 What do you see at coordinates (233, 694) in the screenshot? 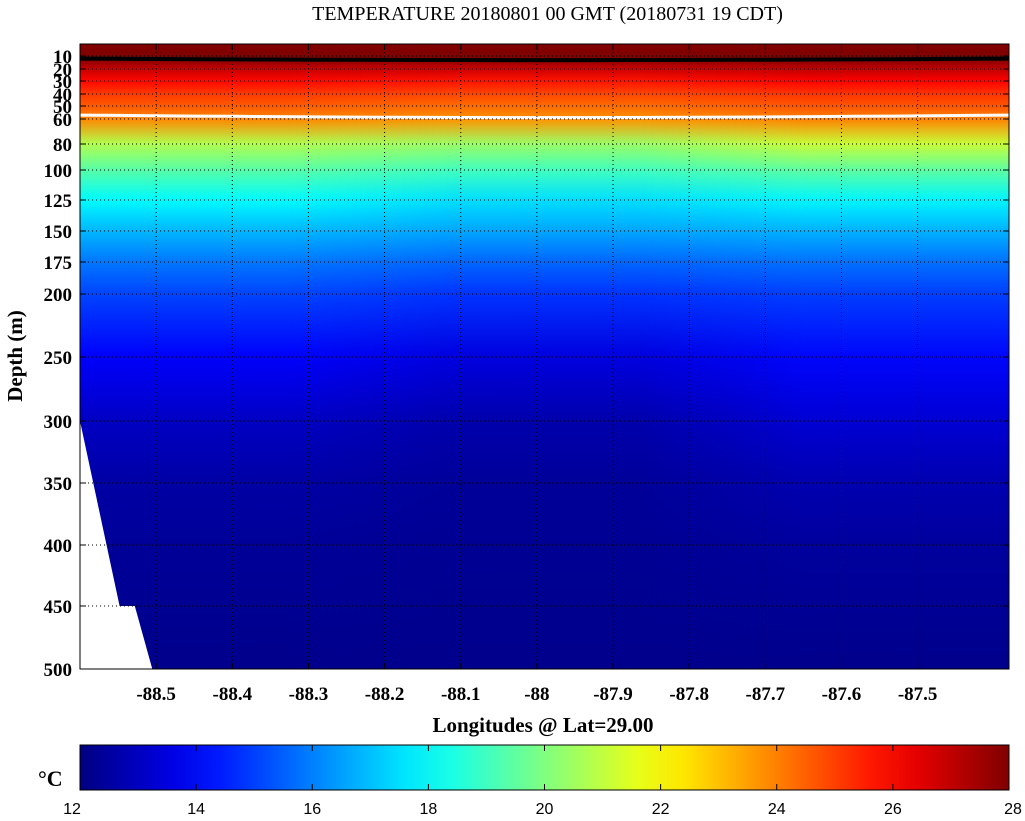
I see `x-tick-label: -88.4` at bounding box center [233, 694].